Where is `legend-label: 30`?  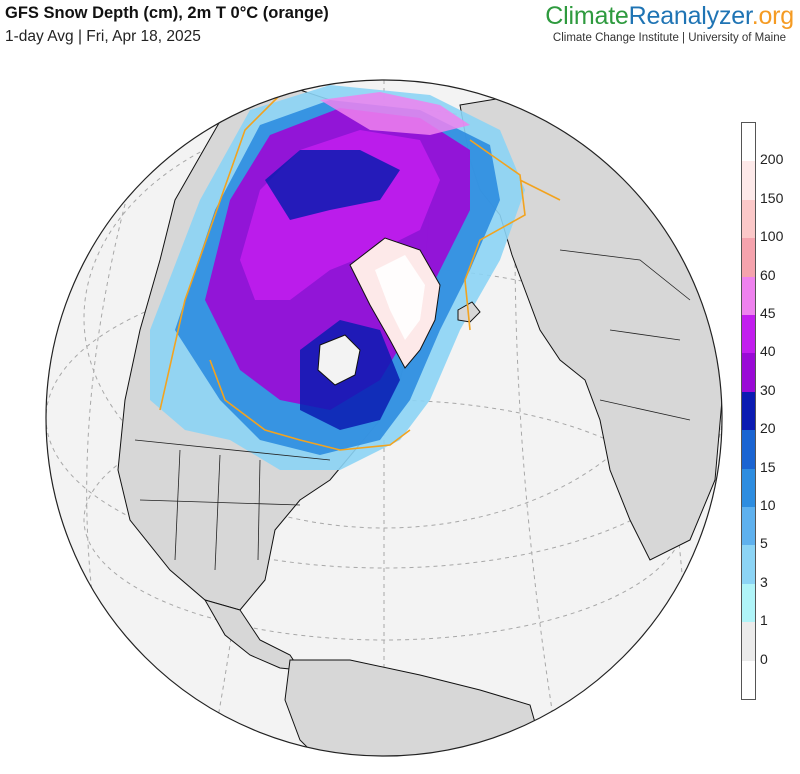 legend-label: 30 is located at coordinates (768, 389).